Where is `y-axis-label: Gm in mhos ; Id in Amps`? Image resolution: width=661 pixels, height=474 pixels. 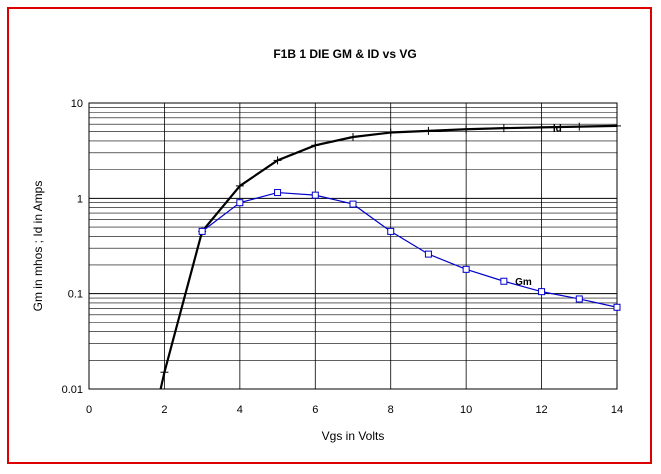
y-axis-label: Gm in mhos ; Id in Amps is located at coordinates (38, 246).